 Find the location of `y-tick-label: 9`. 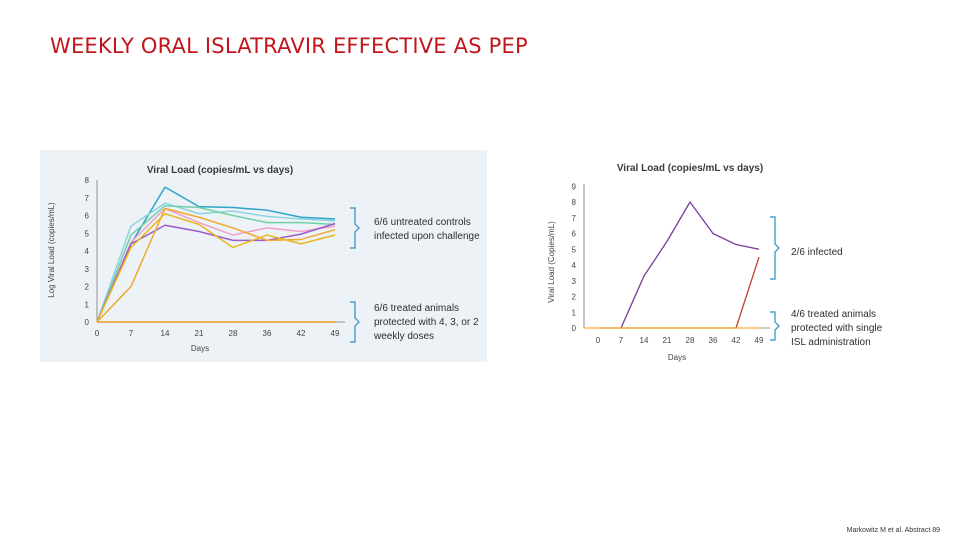

y-tick-label: 9 is located at coordinates (574, 186).